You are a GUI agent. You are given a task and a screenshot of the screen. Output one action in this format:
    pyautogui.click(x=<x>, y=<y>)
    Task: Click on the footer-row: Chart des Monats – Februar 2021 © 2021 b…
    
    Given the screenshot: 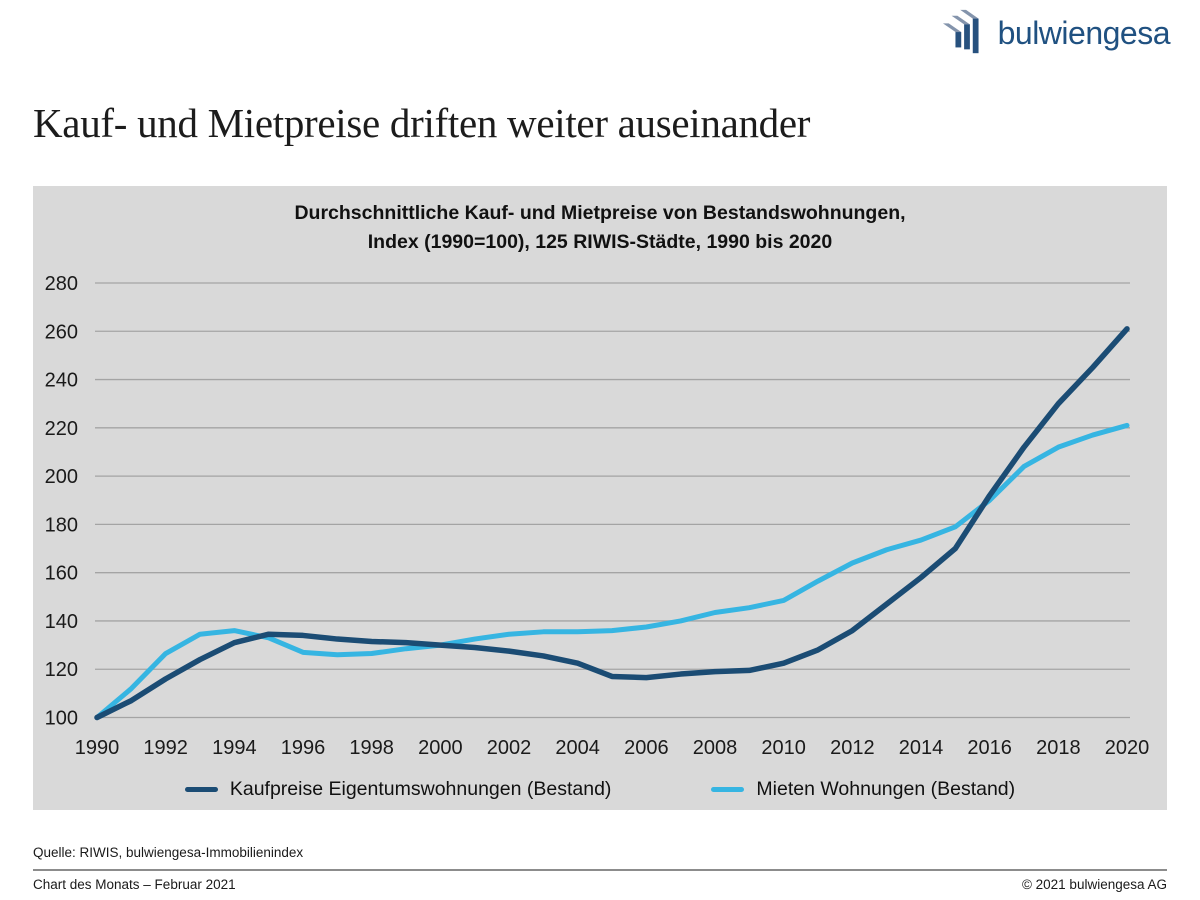 What is the action you would take?
    pyautogui.click(x=600, y=884)
    